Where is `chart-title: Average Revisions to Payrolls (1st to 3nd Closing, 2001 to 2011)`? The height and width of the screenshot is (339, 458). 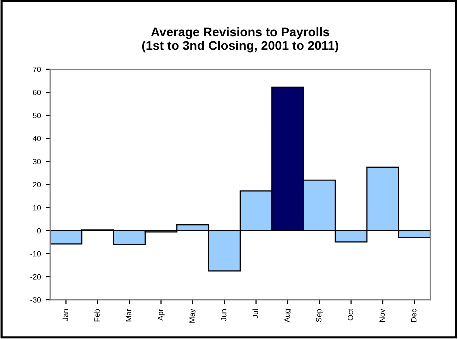
chart-title: Average Revisions to Payrolls (1st to 3nd Closing, 2001 to 2011) is located at coordinates (240, 40).